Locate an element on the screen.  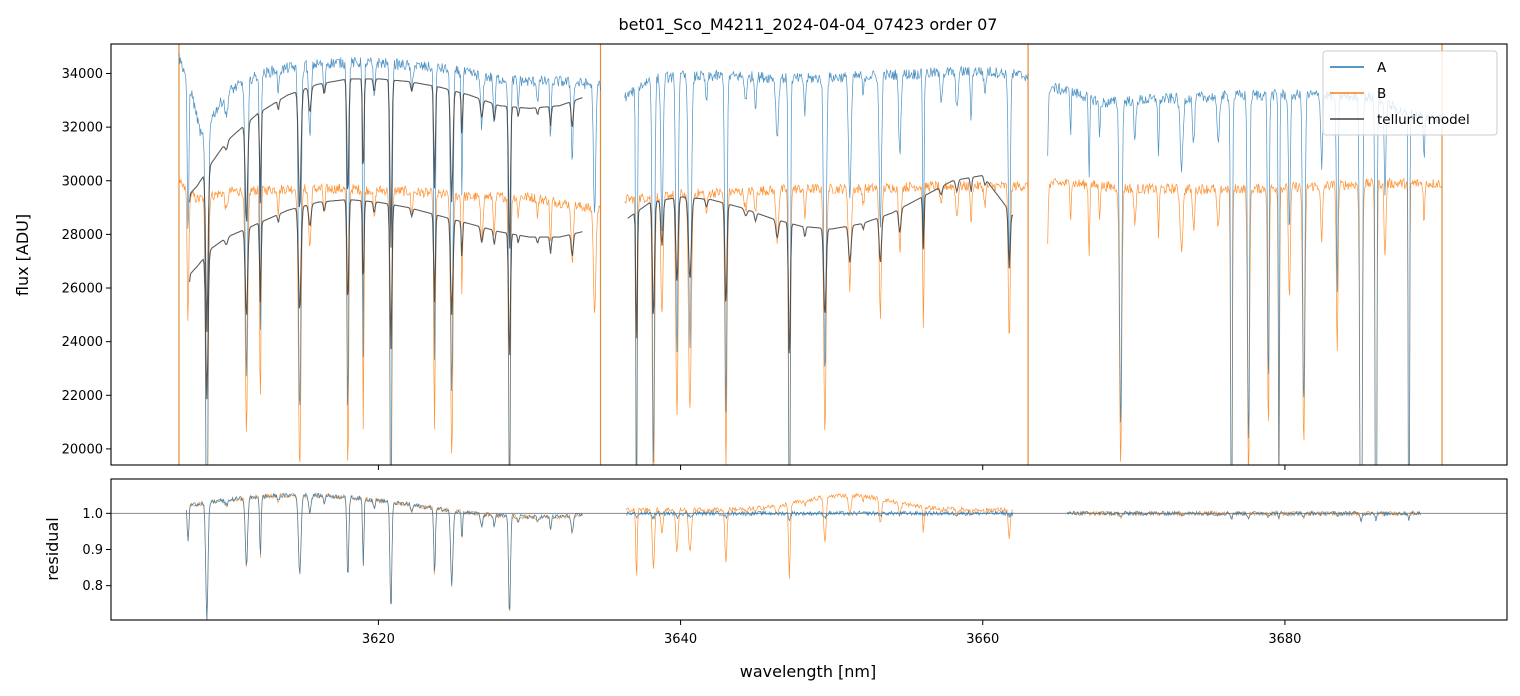
top-ytick-label: 24000 is located at coordinates (82, 342).